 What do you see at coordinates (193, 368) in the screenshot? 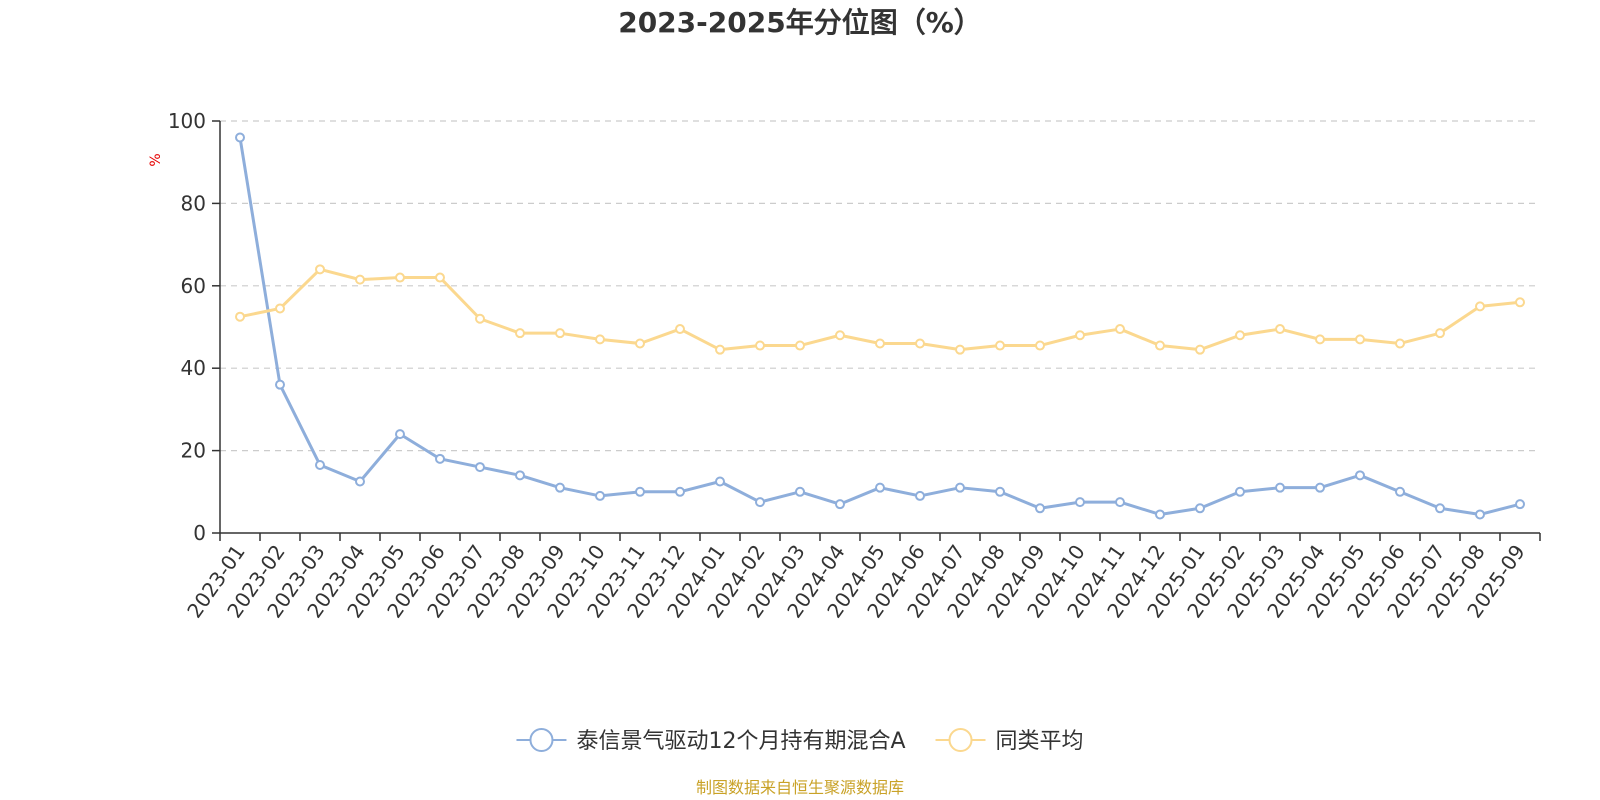
I see `y-tick-label: 40` at bounding box center [193, 368].